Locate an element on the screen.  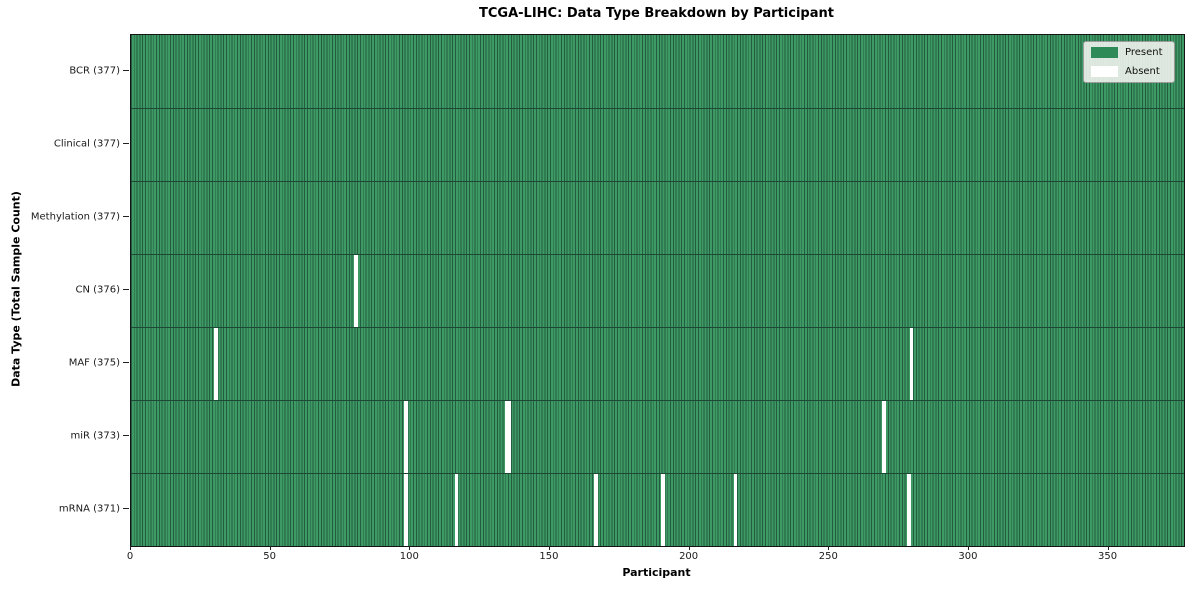
legend: Present Absent is located at coordinates (1129, 62).